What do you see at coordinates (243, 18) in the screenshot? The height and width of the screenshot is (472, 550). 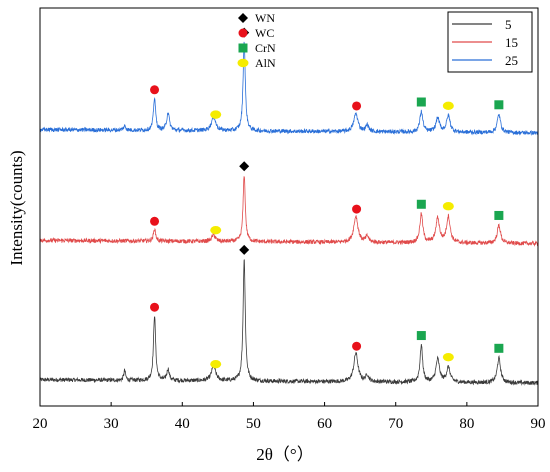 I see `phase-legend-wn-icon` at bounding box center [243, 18].